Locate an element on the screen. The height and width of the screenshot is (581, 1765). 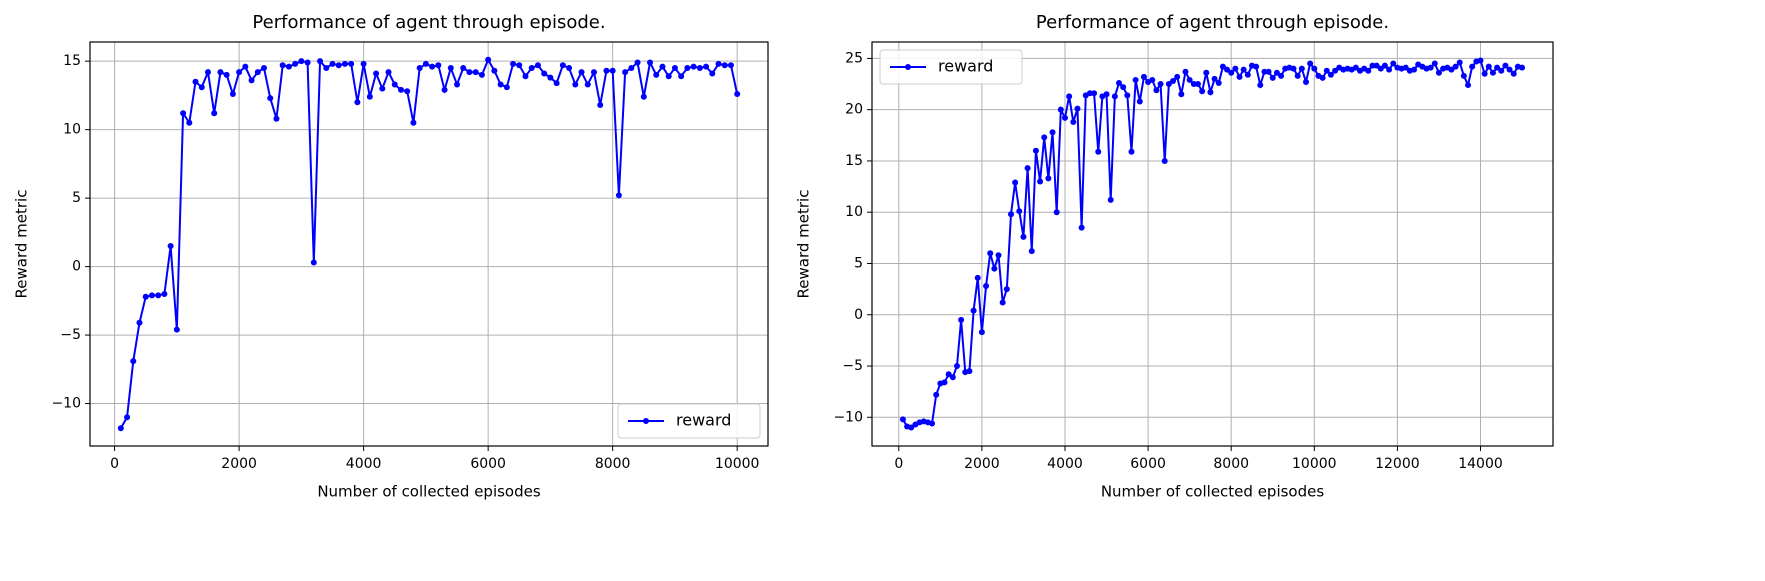
x-tick-label: 6000 is located at coordinates (1148, 464).